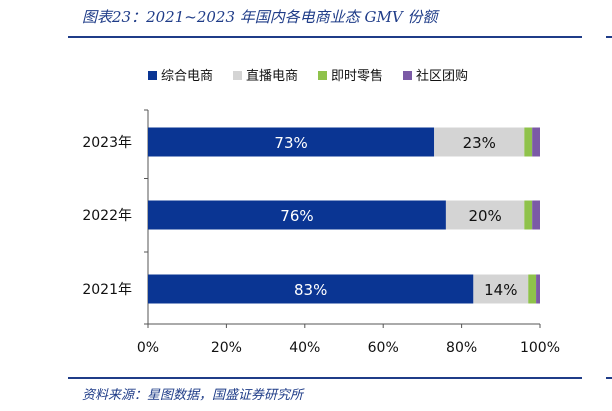 This screenshot has width=612, height=411. I want to click on legend-label-1: 综合电商, so click(187, 76).